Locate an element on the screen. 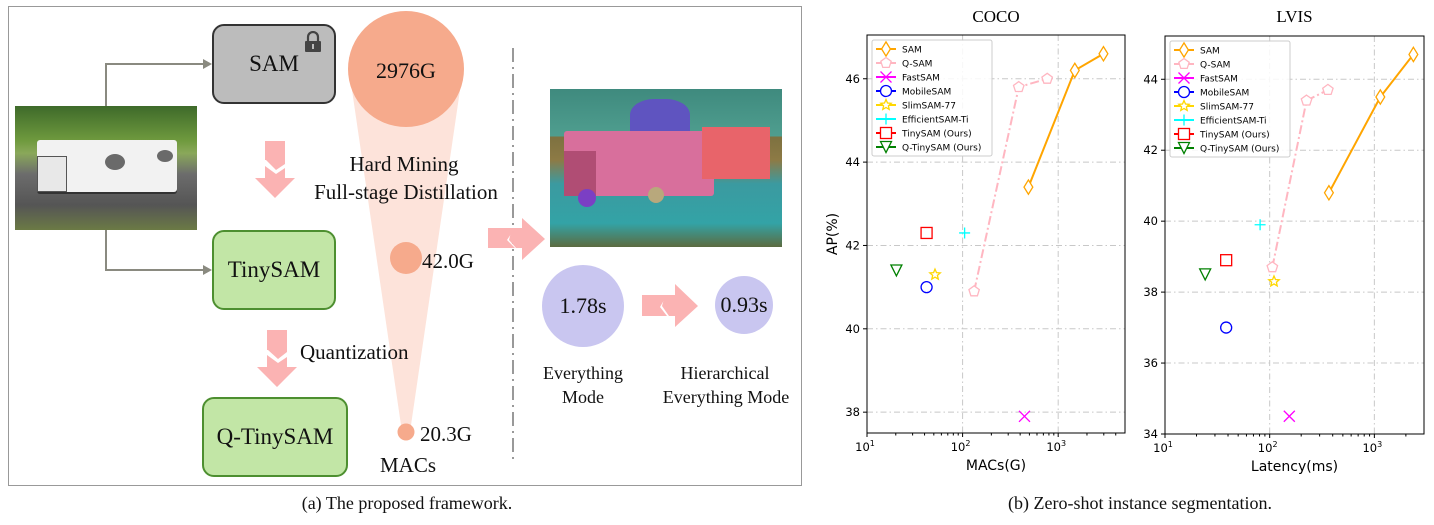 This screenshot has width=1434, height=525. series-line is located at coordinates (1371, 123).